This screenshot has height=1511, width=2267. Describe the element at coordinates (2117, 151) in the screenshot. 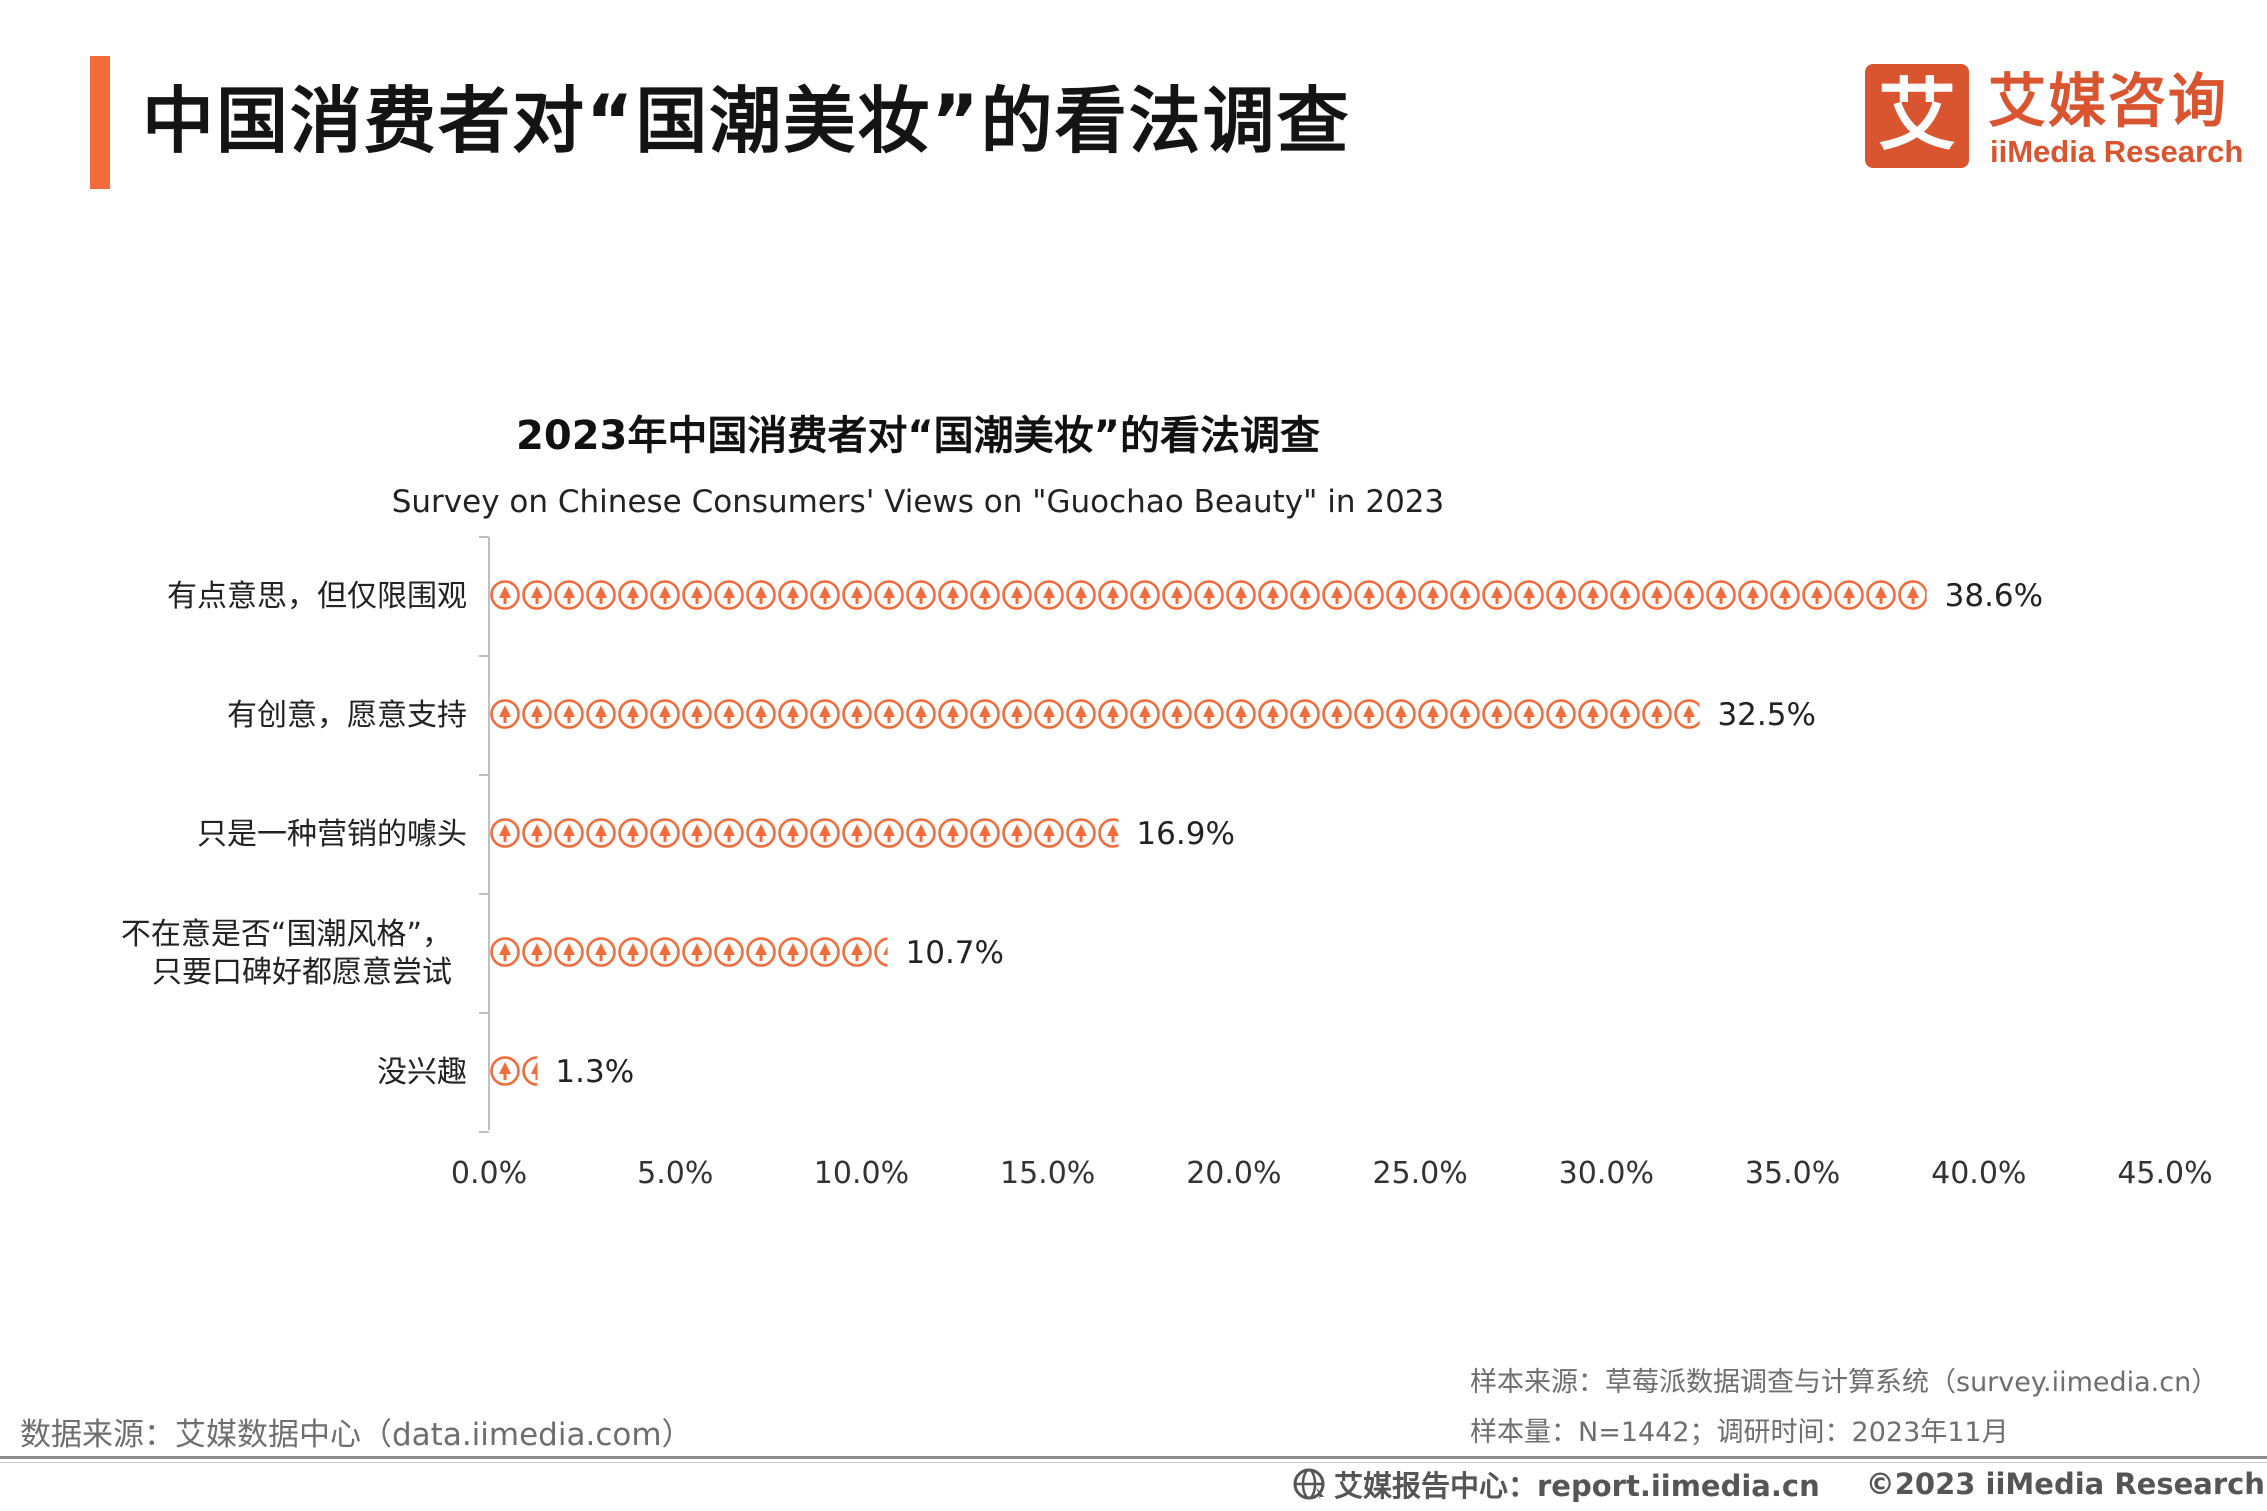

I see `logo-english-name: iiMedia Research` at that location.